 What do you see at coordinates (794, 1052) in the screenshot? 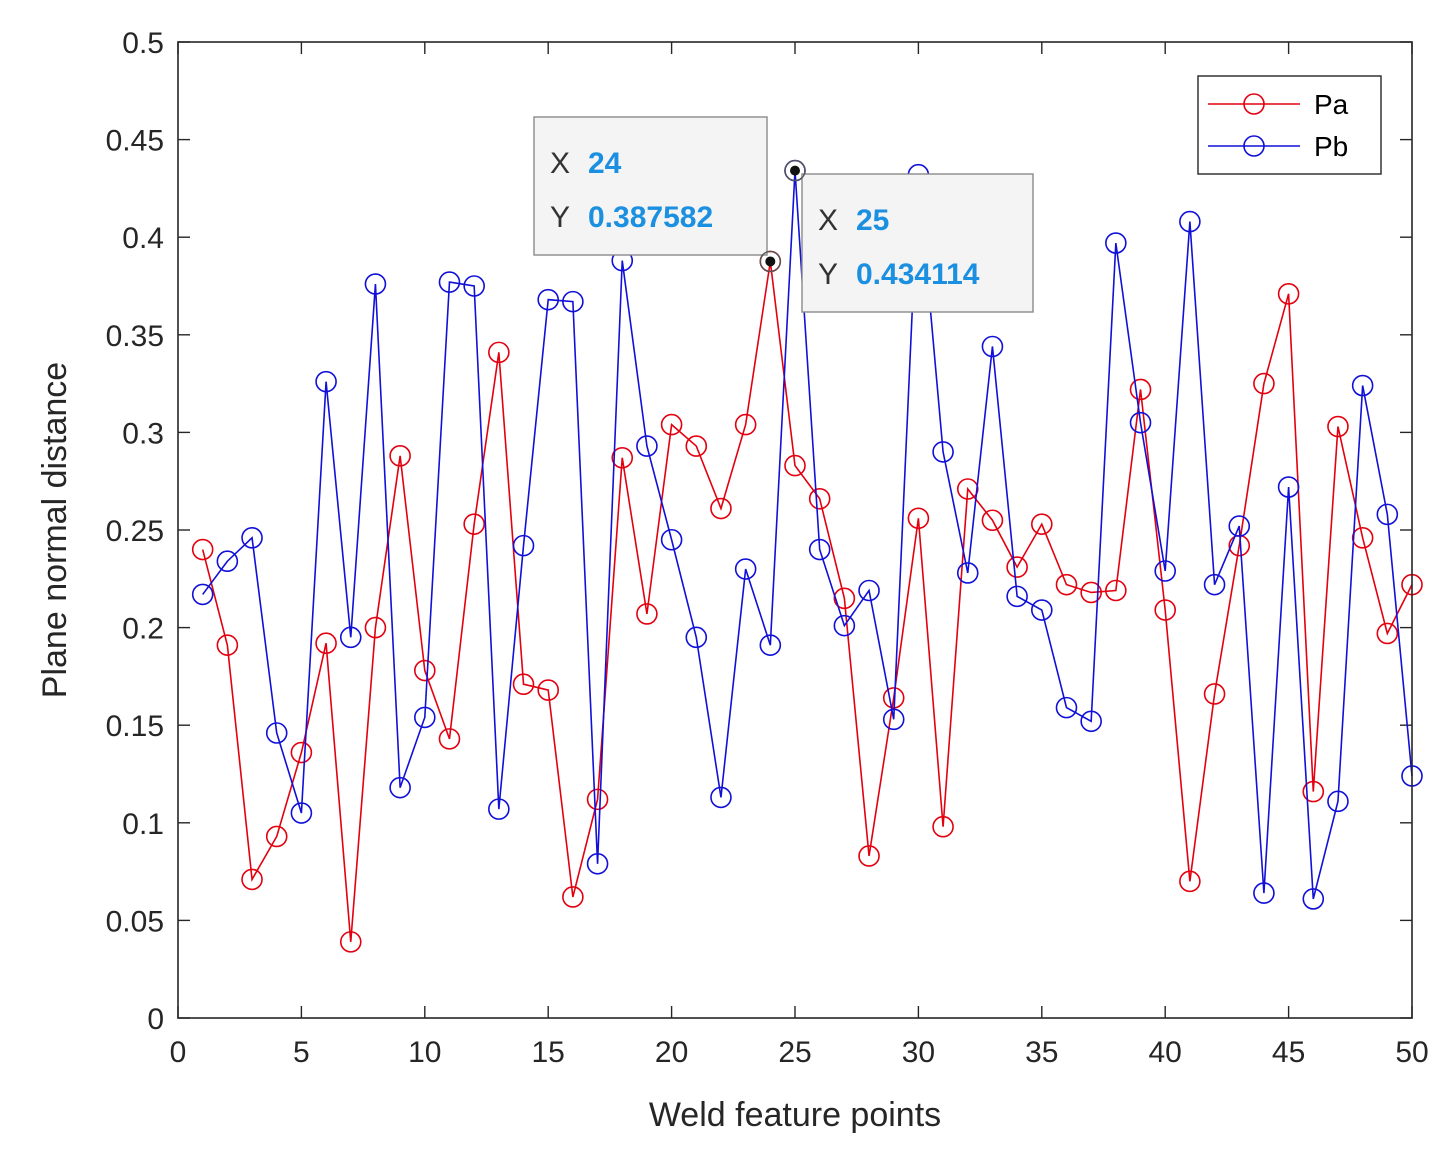
I see `x-tick-label: 25` at bounding box center [794, 1052].